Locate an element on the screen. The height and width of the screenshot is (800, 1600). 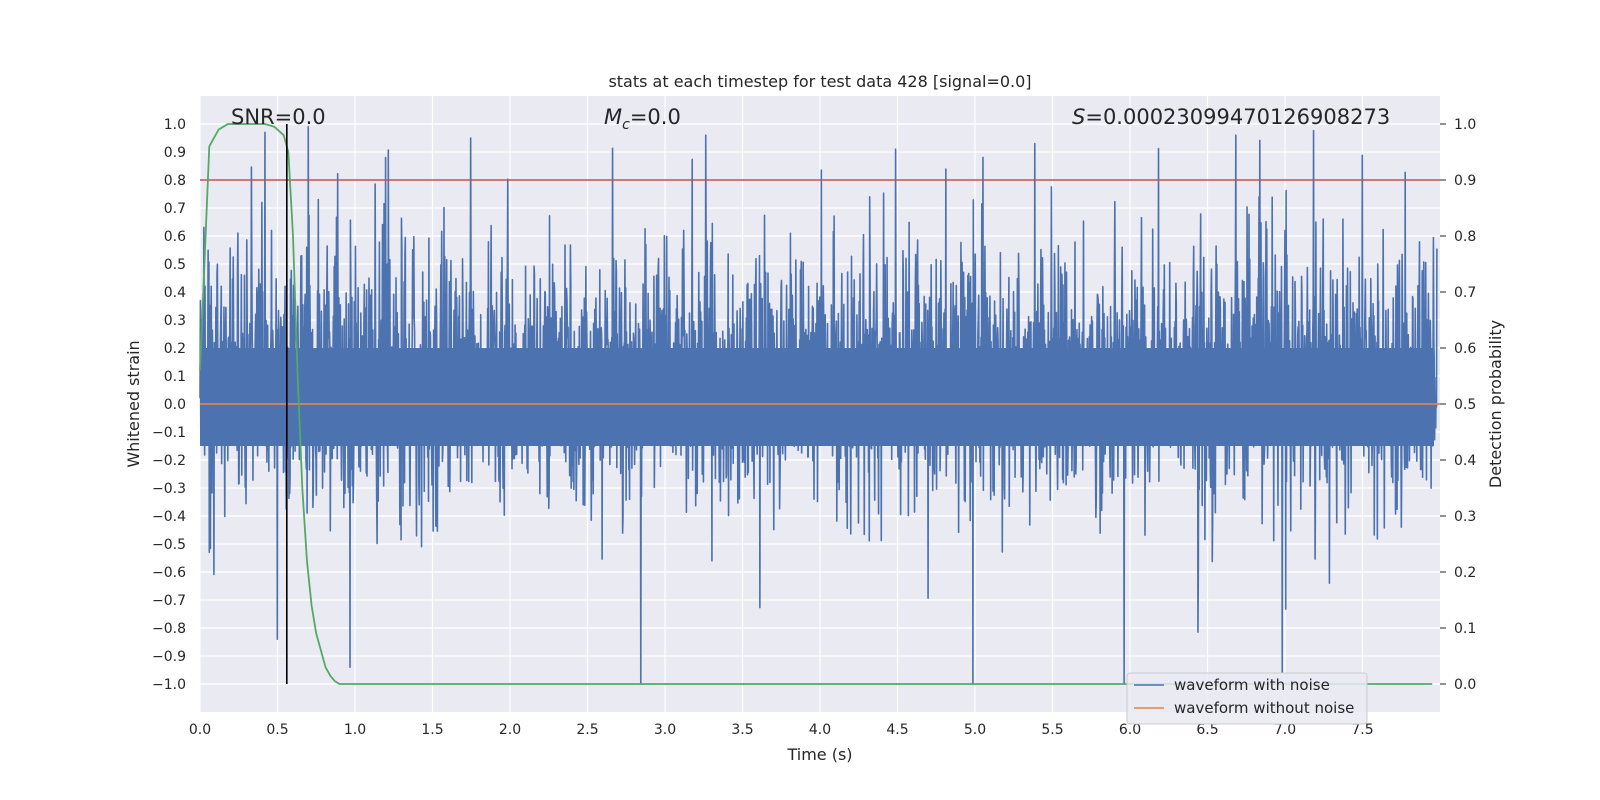
y-tick-label: −0.6 is located at coordinates (169, 573).